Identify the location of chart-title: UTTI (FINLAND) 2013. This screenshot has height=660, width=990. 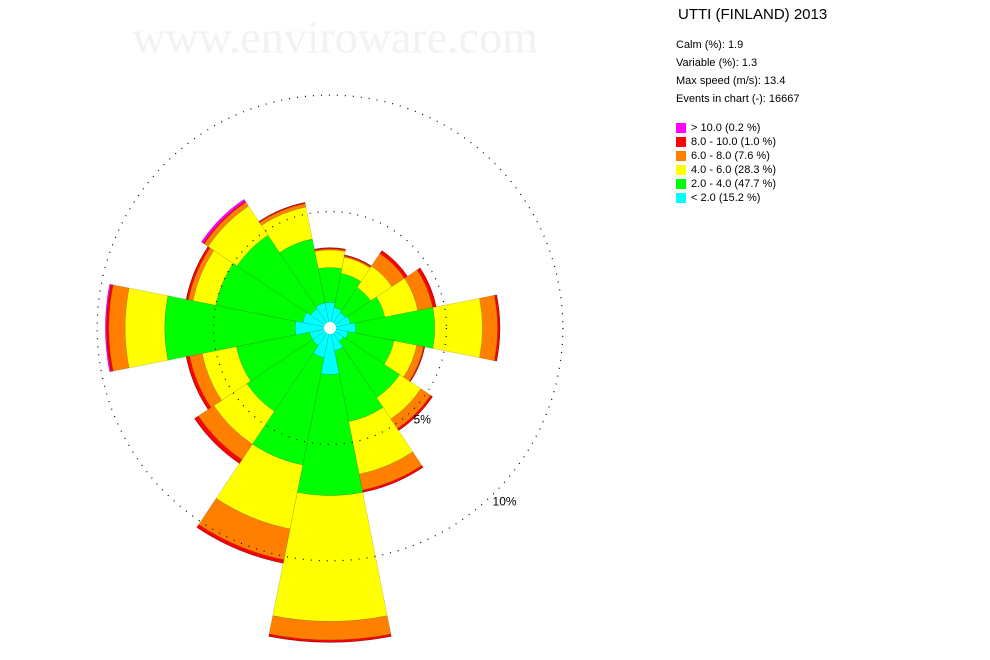
(752, 14).